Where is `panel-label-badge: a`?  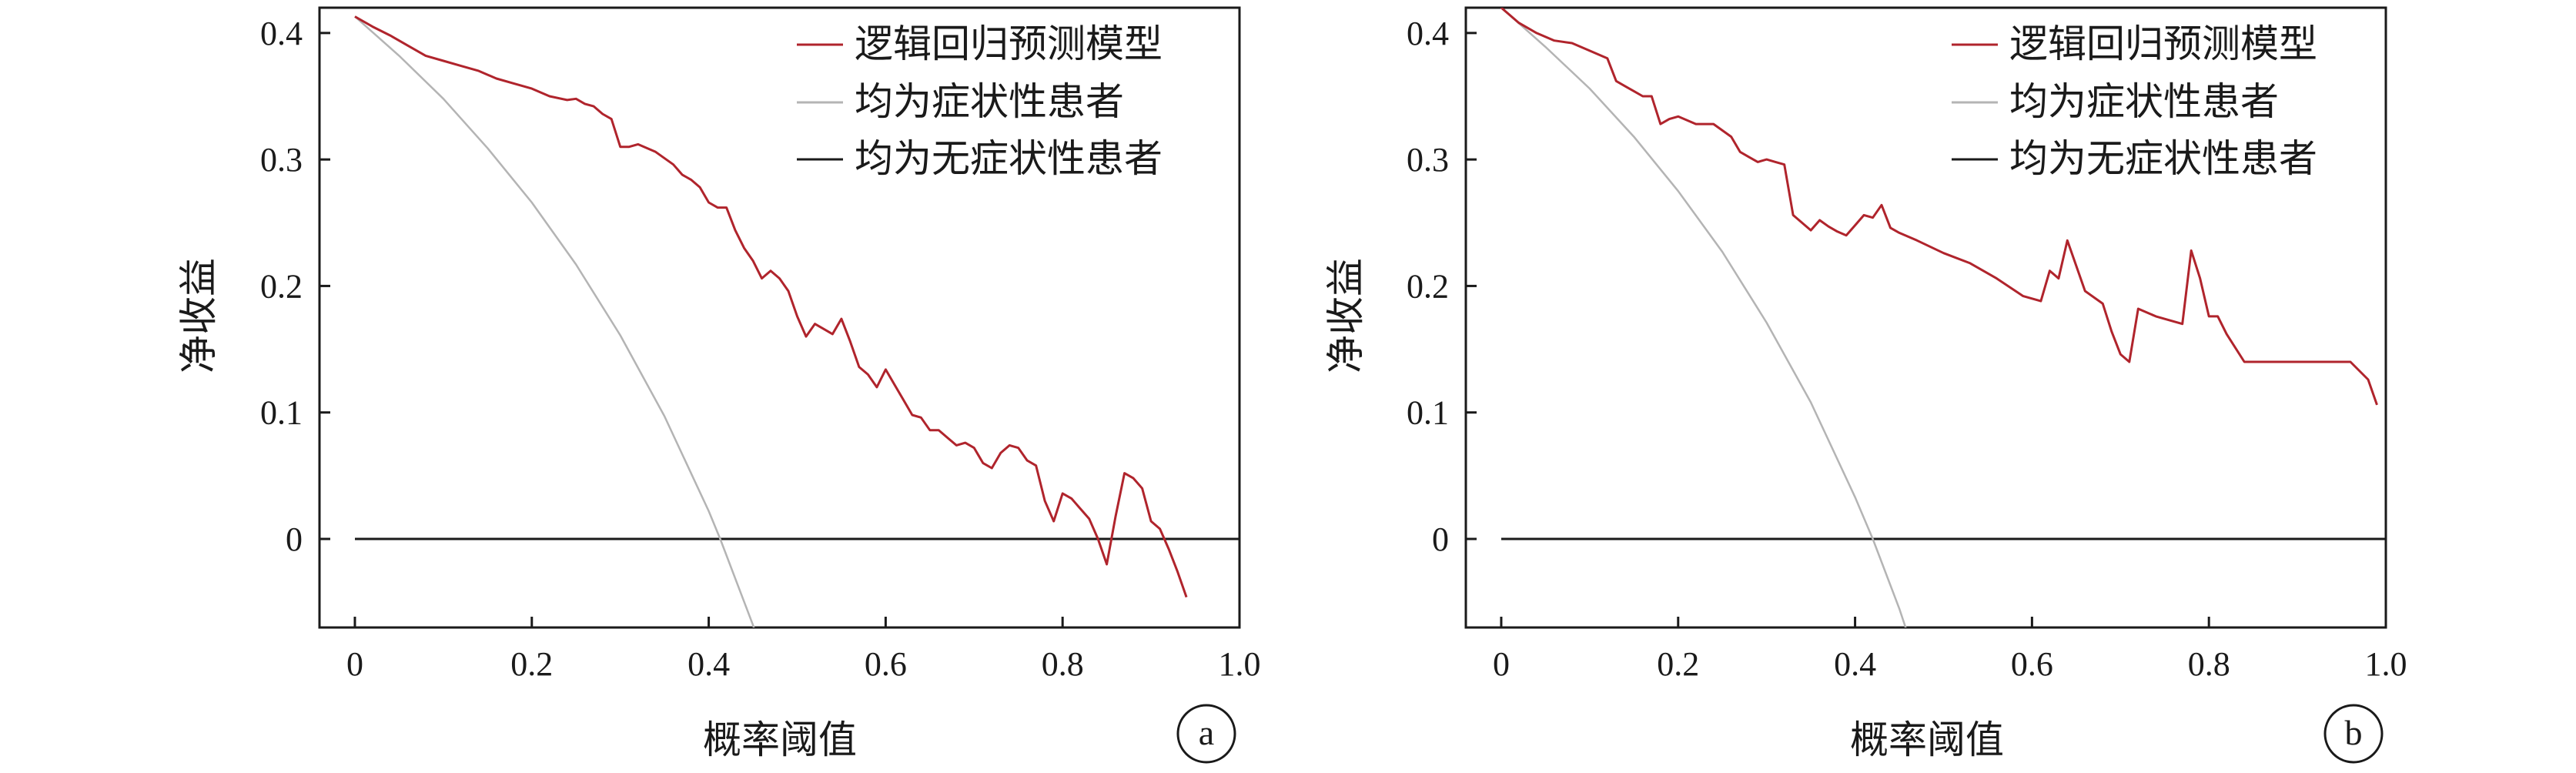 panel-label-badge: a is located at coordinates (1206, 734).